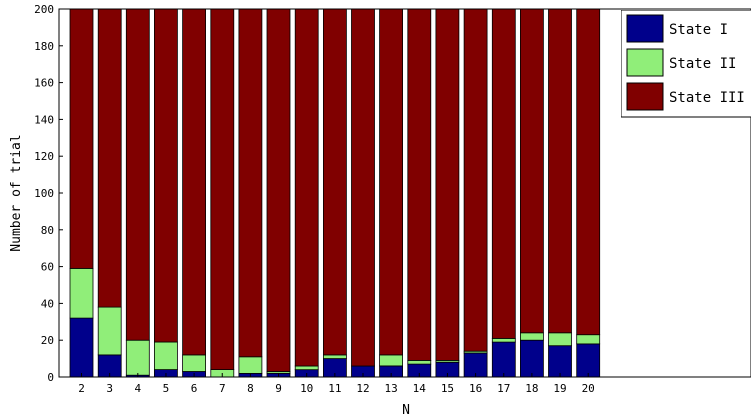  I want to click on y-tick-label: 140, so click(44, 119).